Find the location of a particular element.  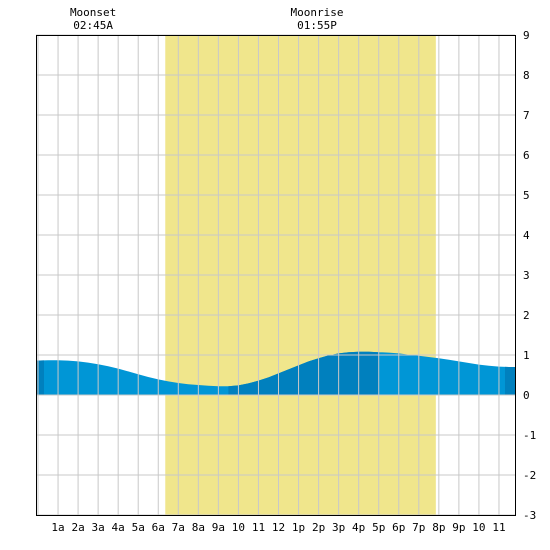

y-tick-label: 0 is located at coordinates (526, 395).